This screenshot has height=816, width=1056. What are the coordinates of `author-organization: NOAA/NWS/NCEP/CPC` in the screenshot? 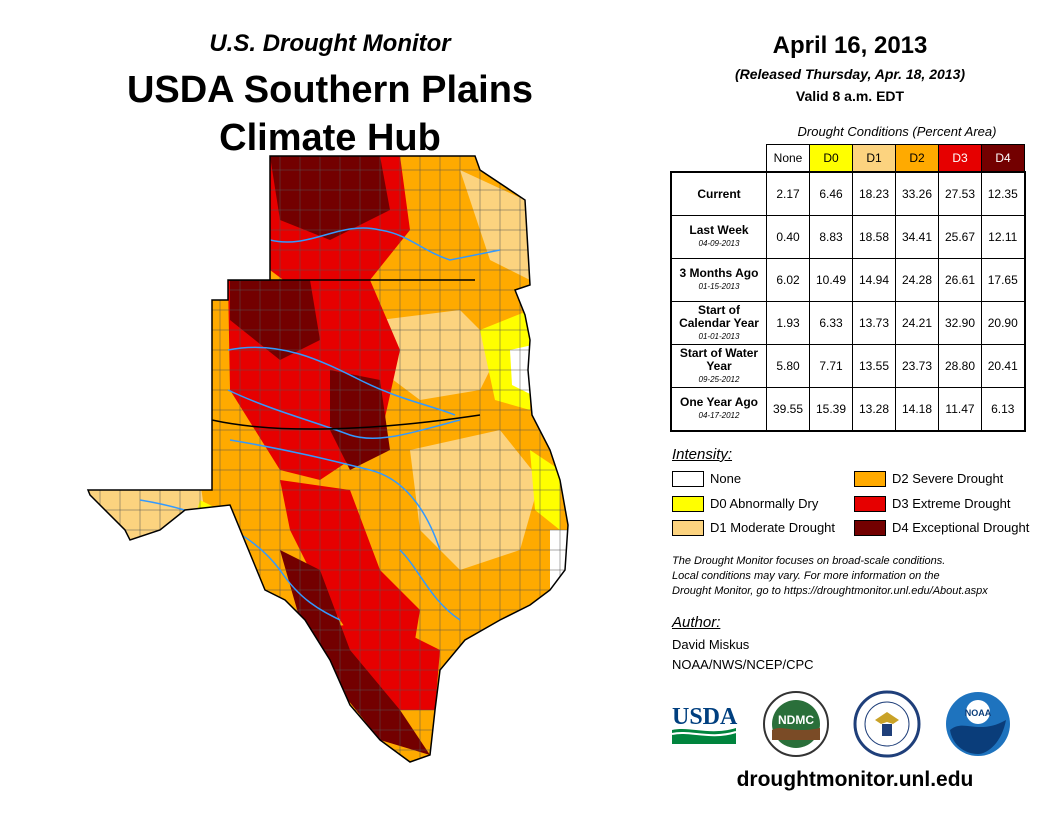 It's located at (743, 664).